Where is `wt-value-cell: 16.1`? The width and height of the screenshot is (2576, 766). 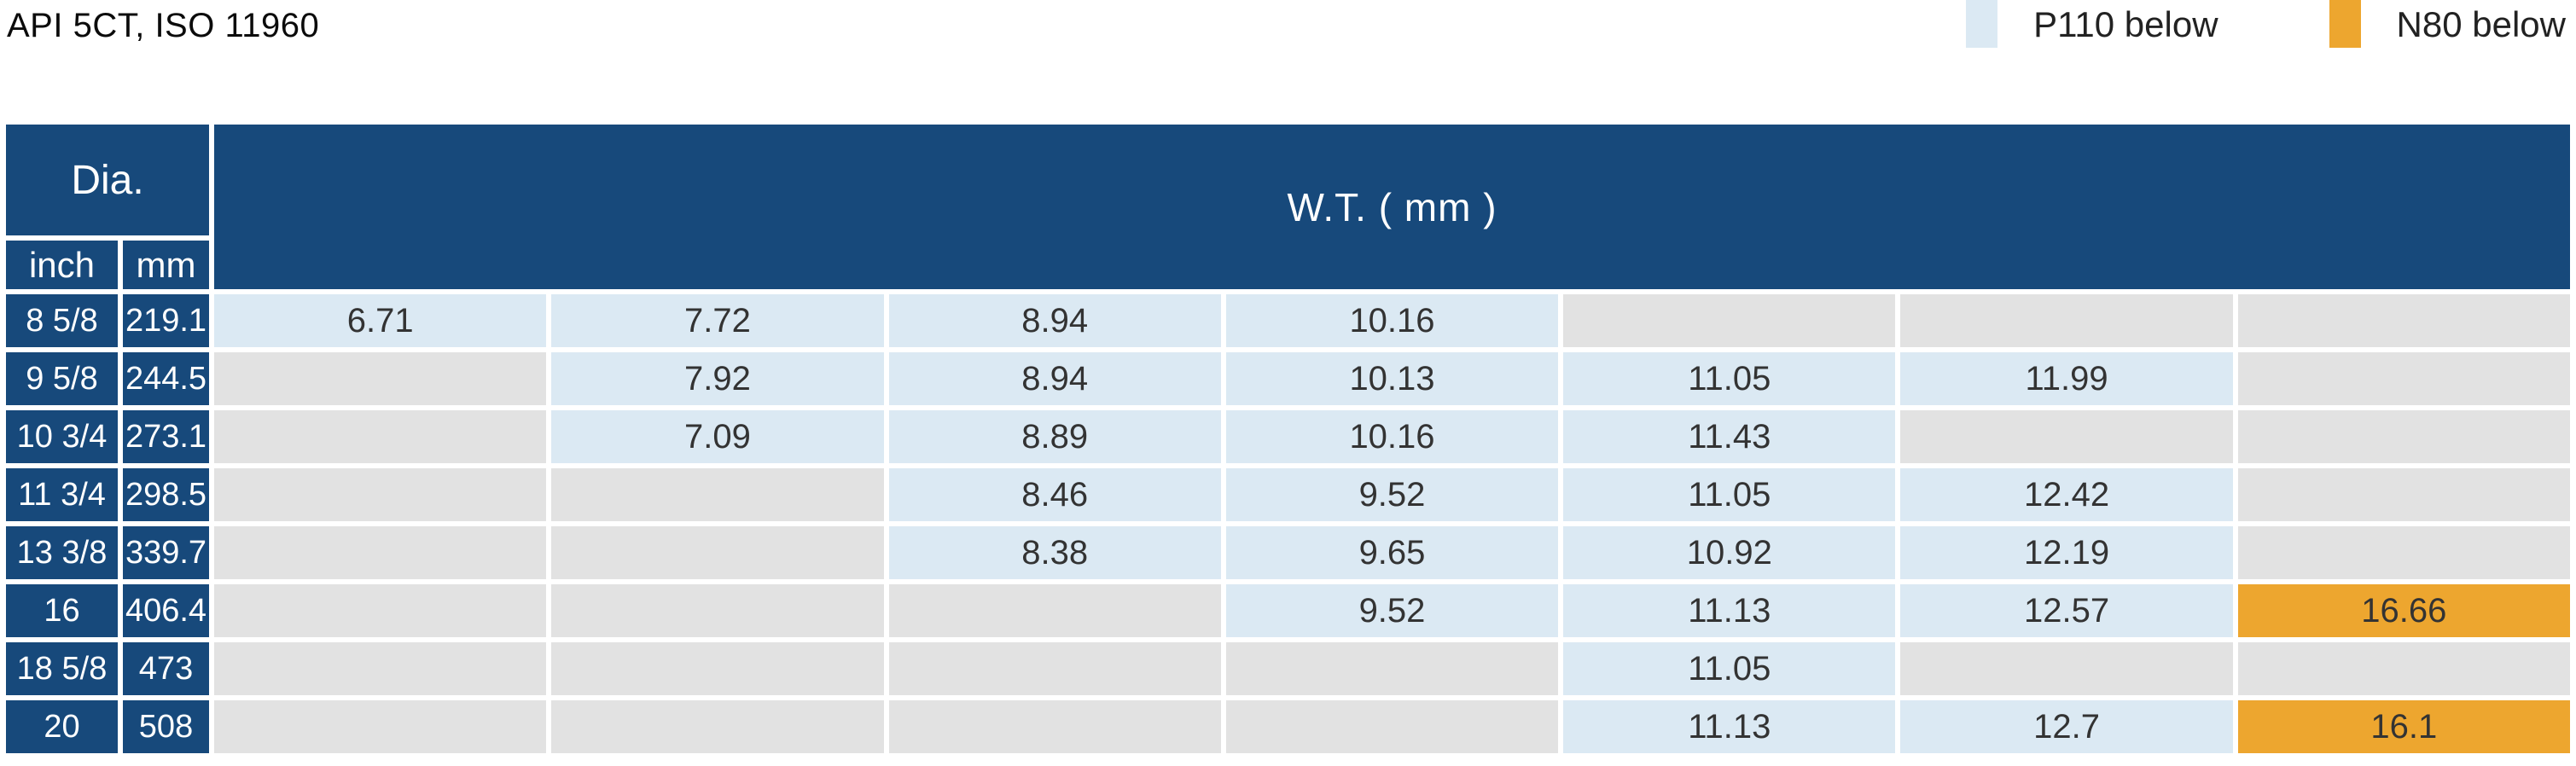
wt-value-cell: 16.1 is located at coordinates (2403, 726).